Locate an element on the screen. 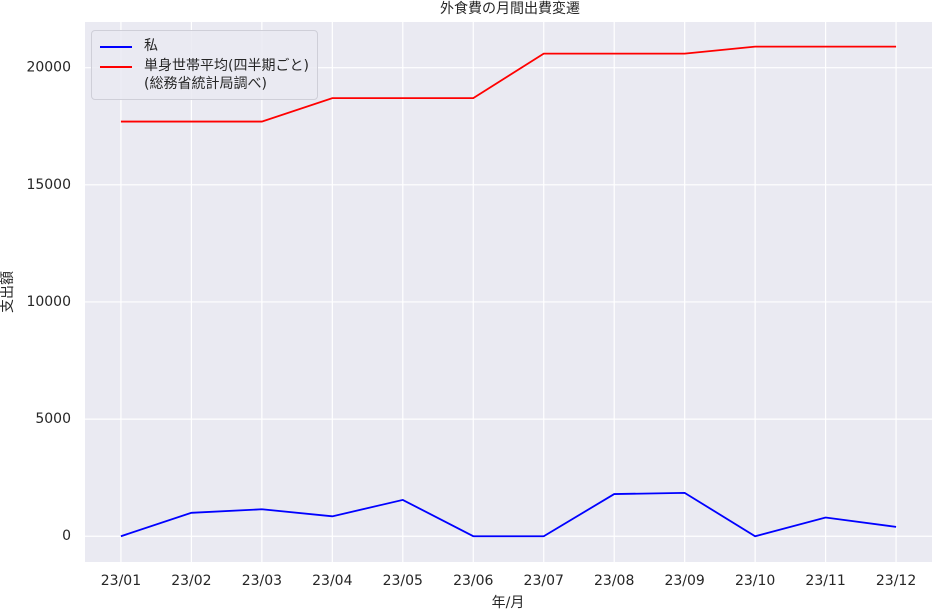  x-tick-label: 23/05 is located at coordinates (403, 581).